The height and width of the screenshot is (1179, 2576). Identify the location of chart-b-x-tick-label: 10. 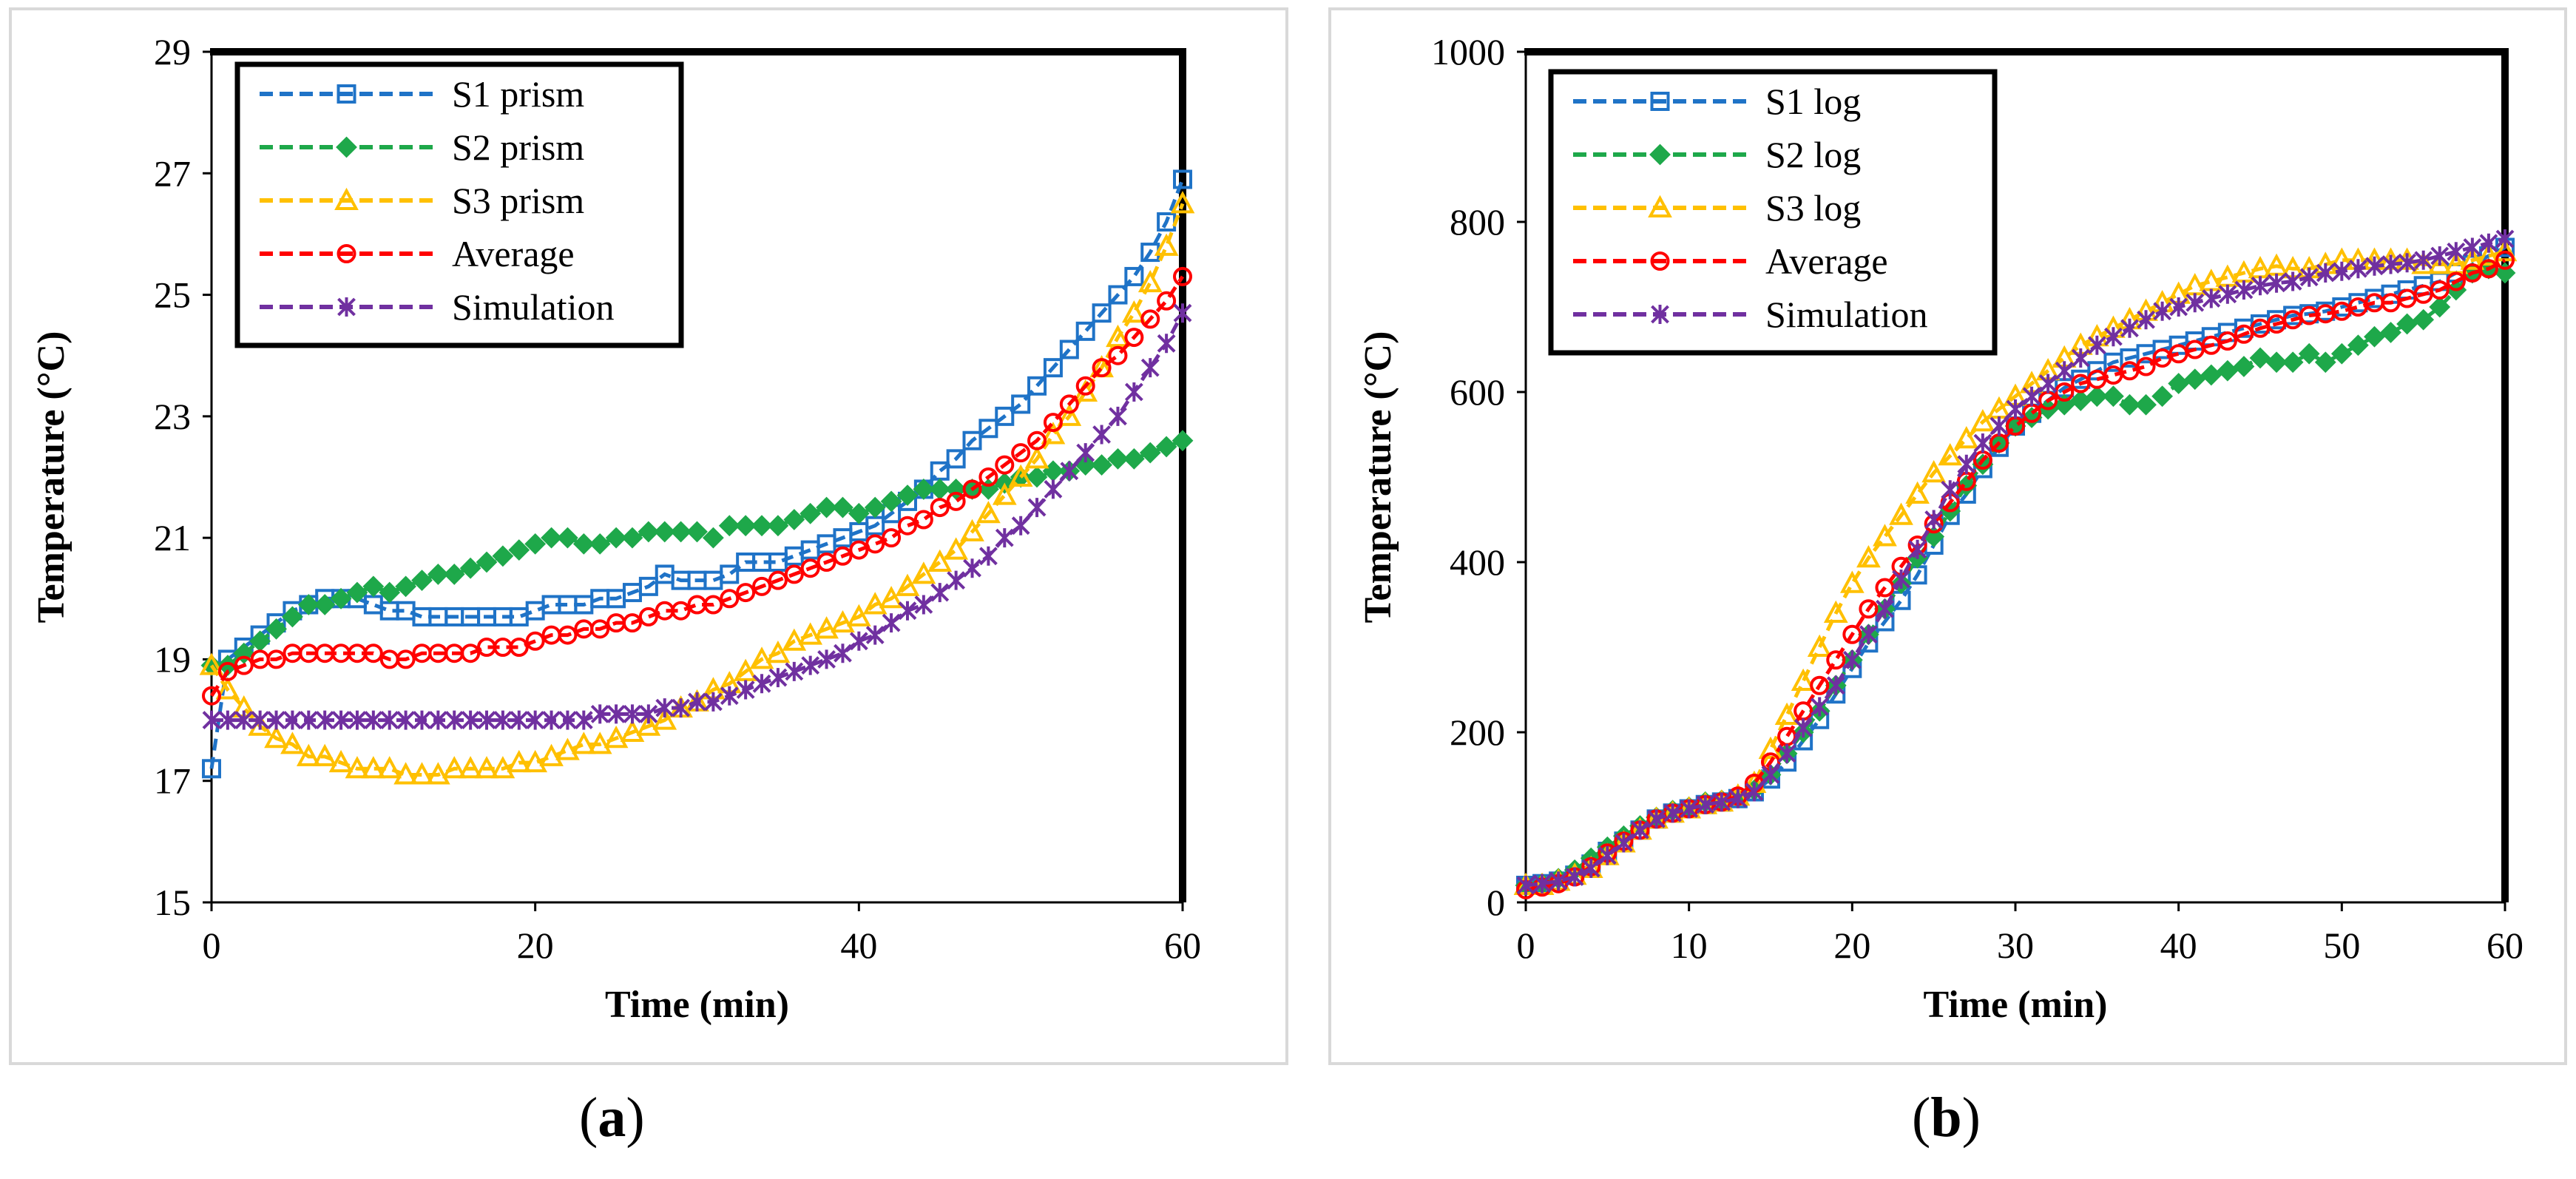
(1689, 945).